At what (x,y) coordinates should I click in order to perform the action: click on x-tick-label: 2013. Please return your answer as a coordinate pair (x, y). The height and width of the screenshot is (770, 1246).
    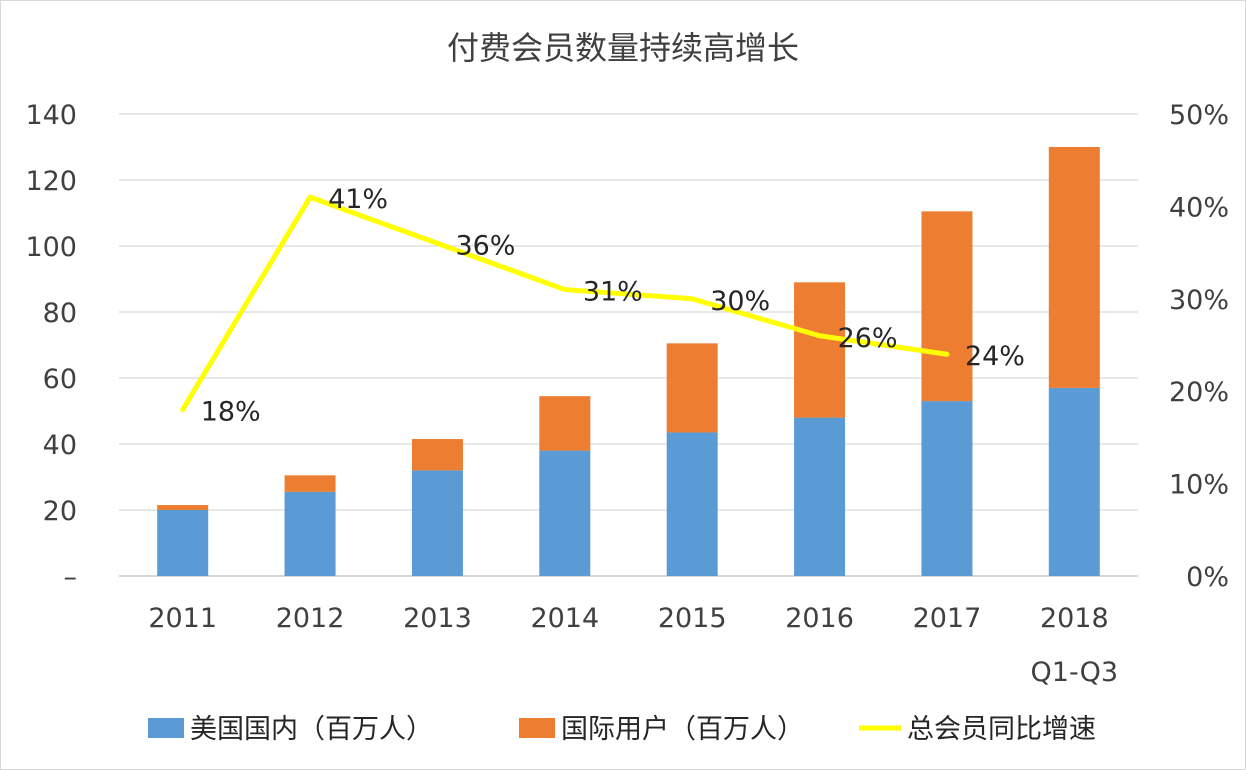
    Looking at the image, I should click on (437, 618).